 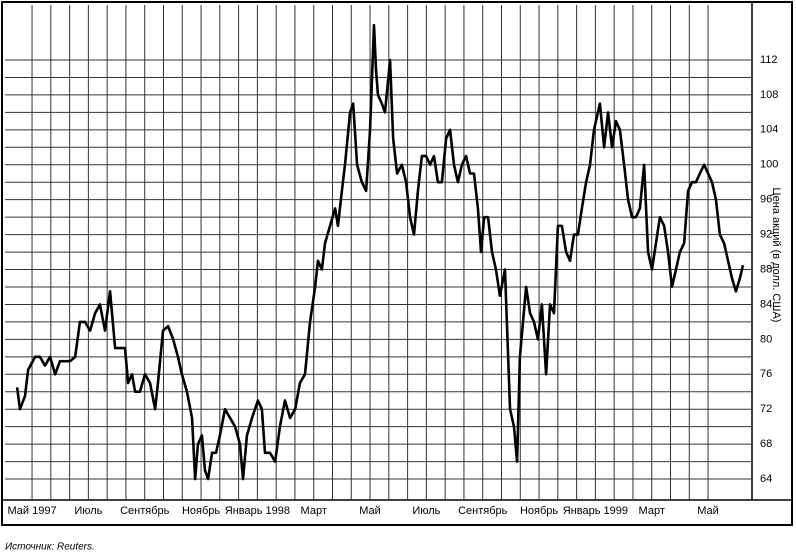 I want to click on y-tick-label: 84, so click(x=766, y=304).